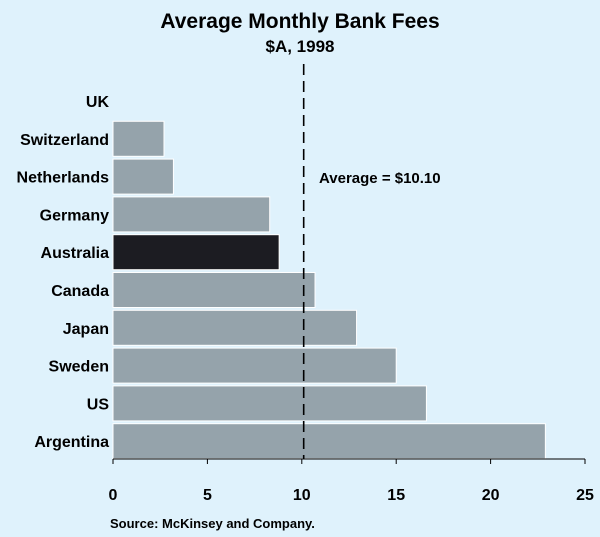 The width and height of the screenshot is (600, 537). Describe the element at coordinates (138, 138) in the screenshot. I see `bar-switzerland` at that location.